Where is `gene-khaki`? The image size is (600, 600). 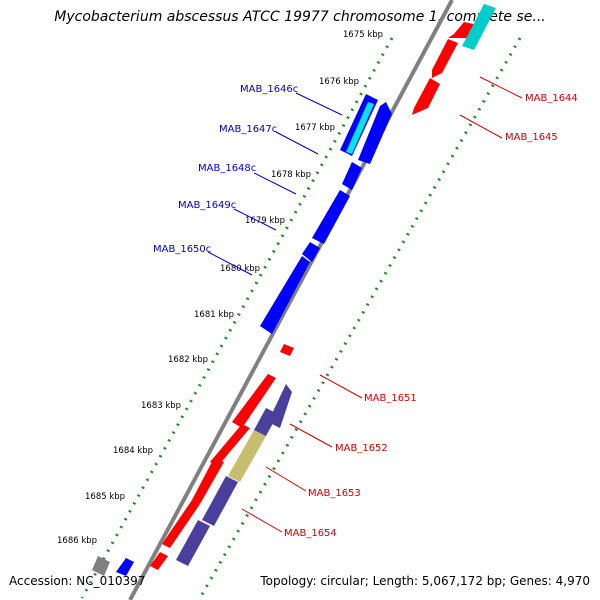
gene-khaki is located at coordinates (247, 456).